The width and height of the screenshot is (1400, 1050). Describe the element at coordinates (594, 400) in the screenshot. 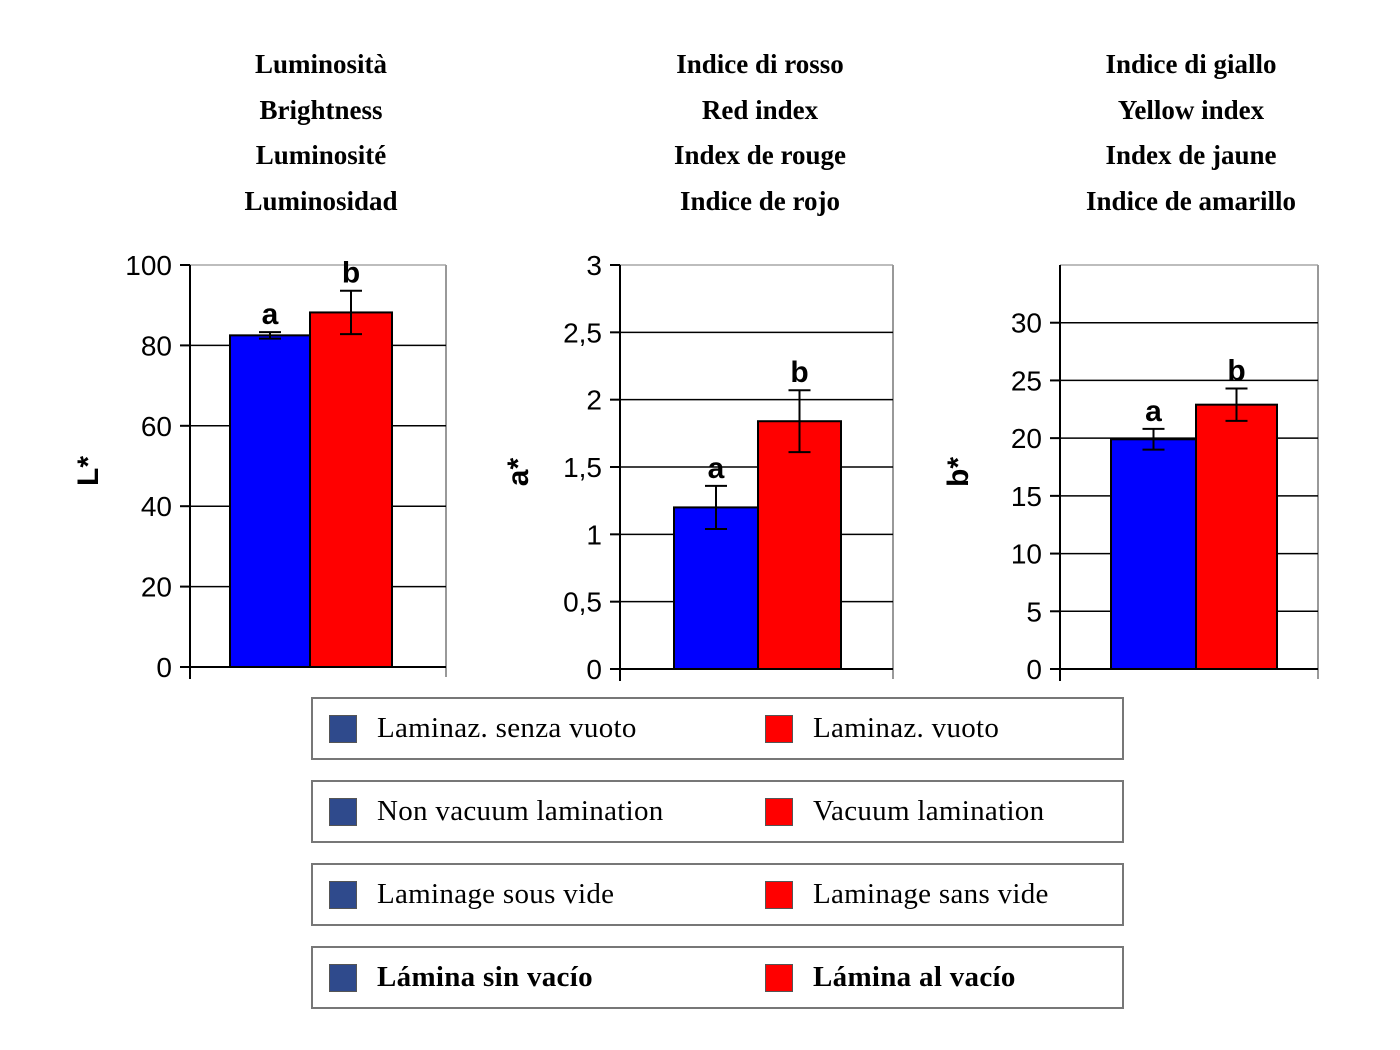

I see `y-tick-label: 2` at that location.